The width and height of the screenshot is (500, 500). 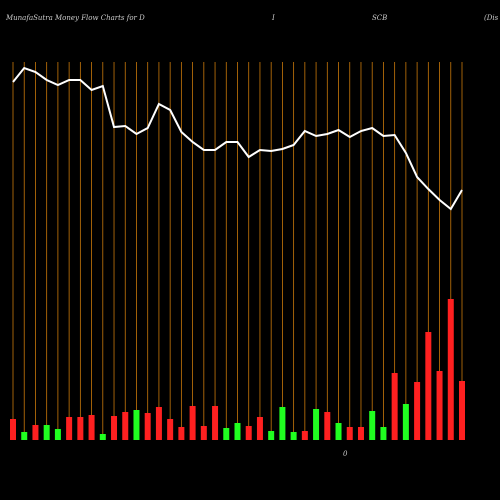 I want to click on chart-title: (Dis, so click(x=491, y=18).